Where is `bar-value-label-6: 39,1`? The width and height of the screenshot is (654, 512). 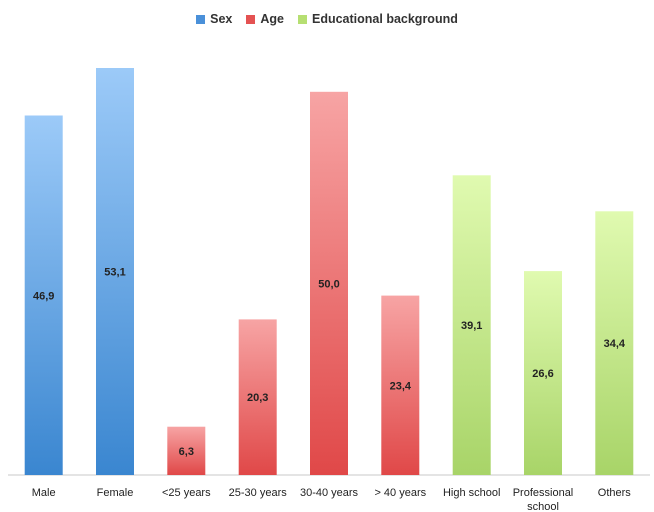
bar-value-label-6: 39,1 is located at coordinates (471, 326).